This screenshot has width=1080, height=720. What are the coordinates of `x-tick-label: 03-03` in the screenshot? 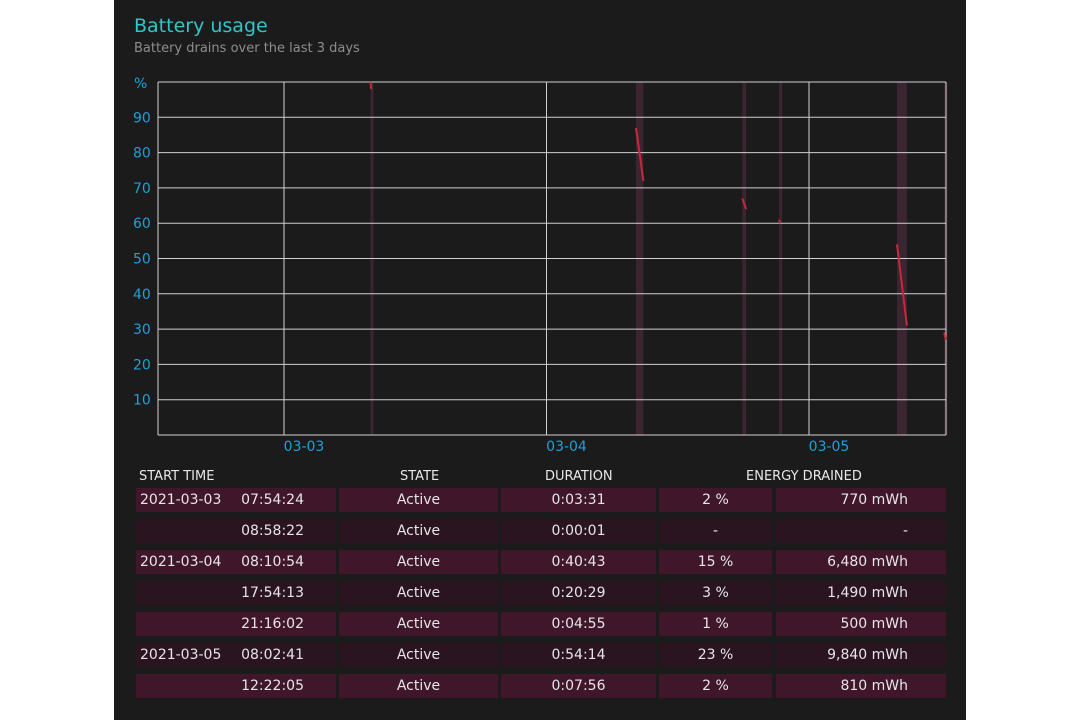 It's located at (304, 447).